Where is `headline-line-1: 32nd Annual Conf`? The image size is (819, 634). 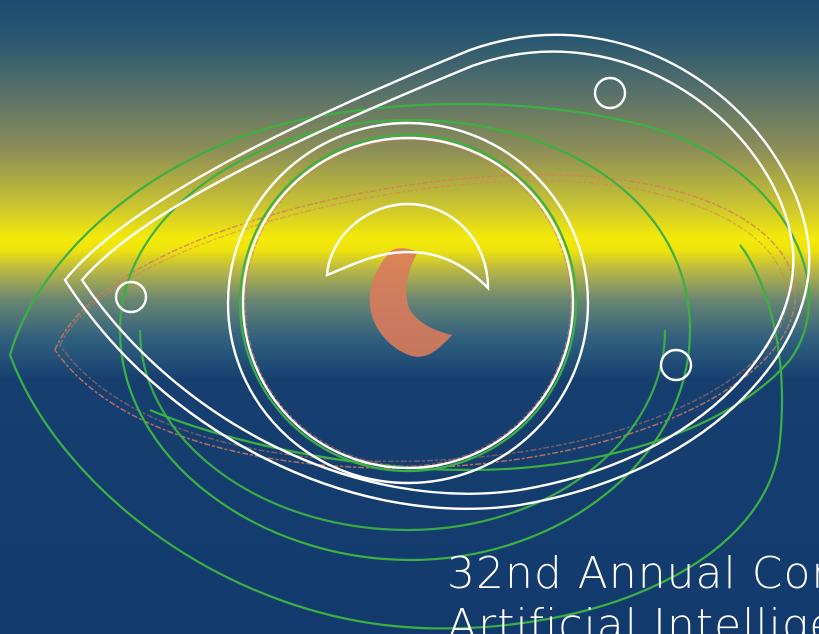 headline-line-1: 32nd Annual Conf is located at coordinates (633, 573).